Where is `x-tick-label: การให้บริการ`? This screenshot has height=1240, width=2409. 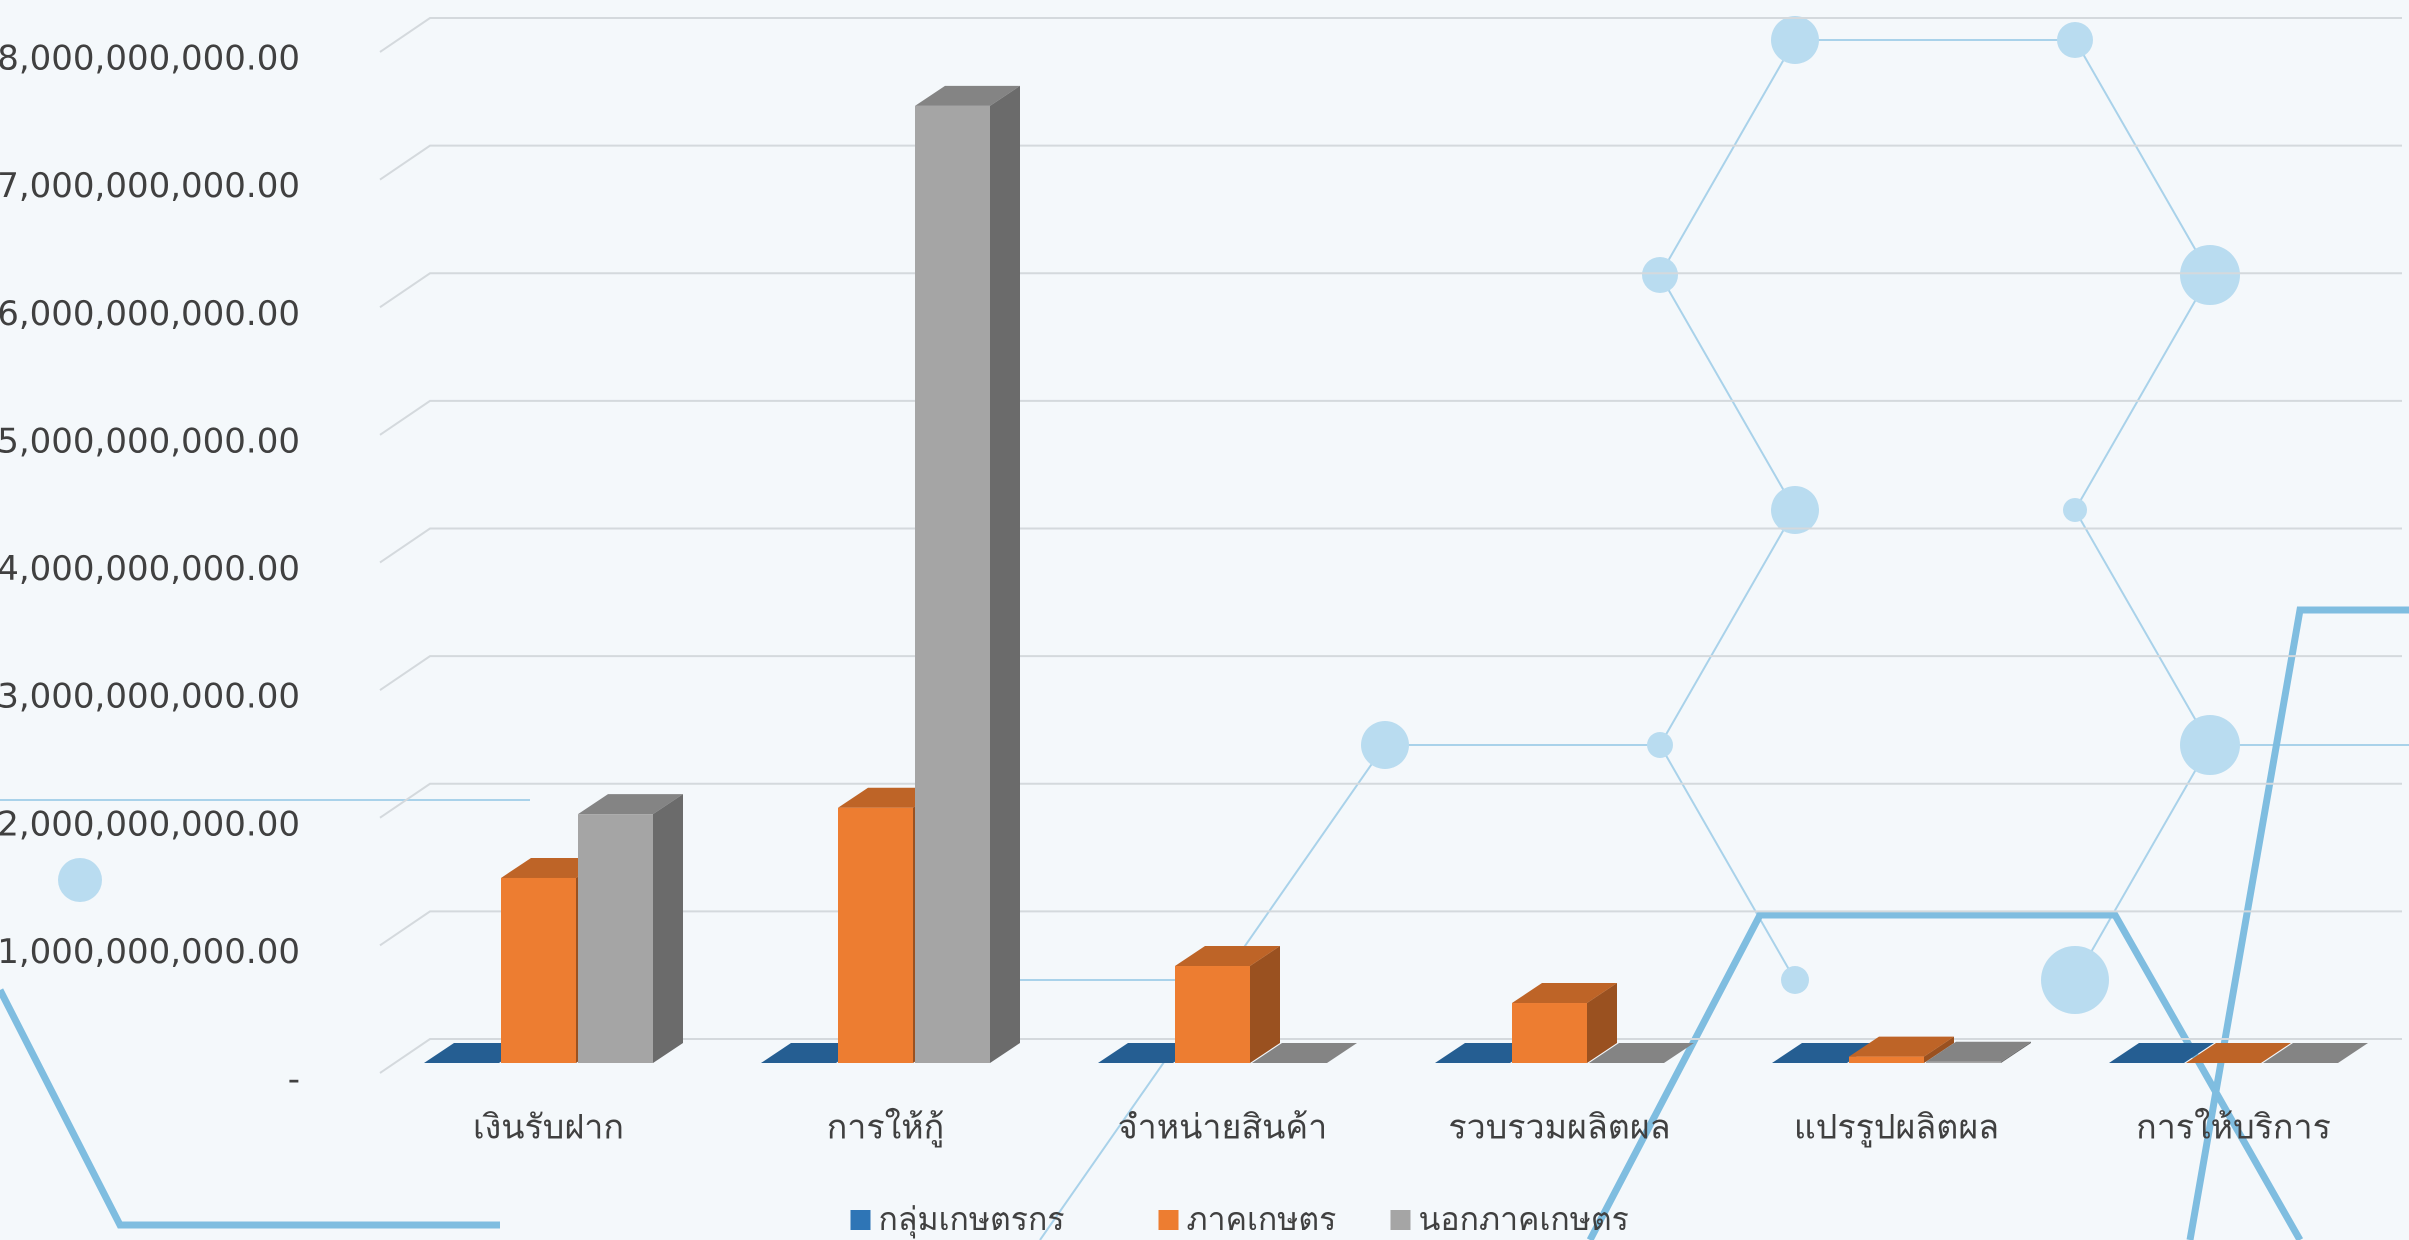
x-tick-label: การให้บริการ is located at coordinates (2233, 1128).